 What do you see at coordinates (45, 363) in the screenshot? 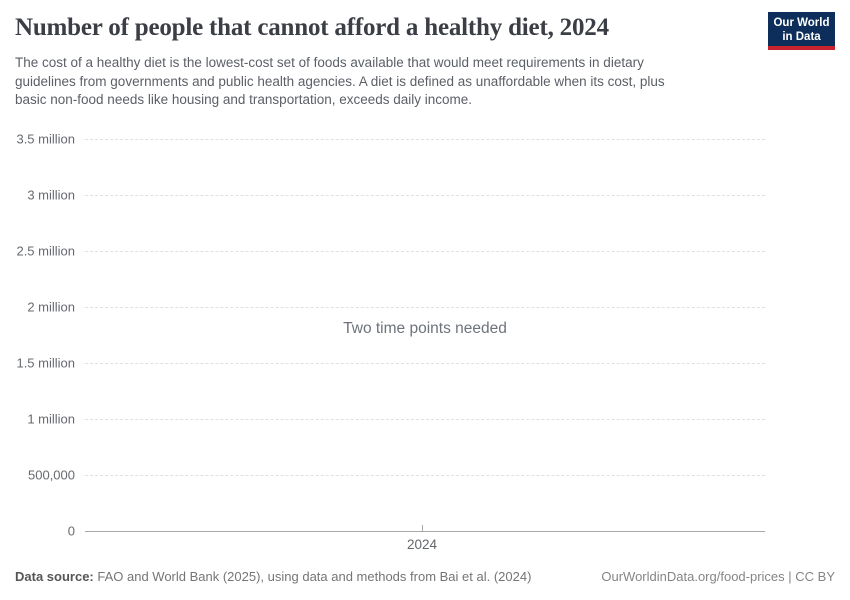
I see `y-axis-tick-label: 1.5 million` at bounding box center [45, 363].